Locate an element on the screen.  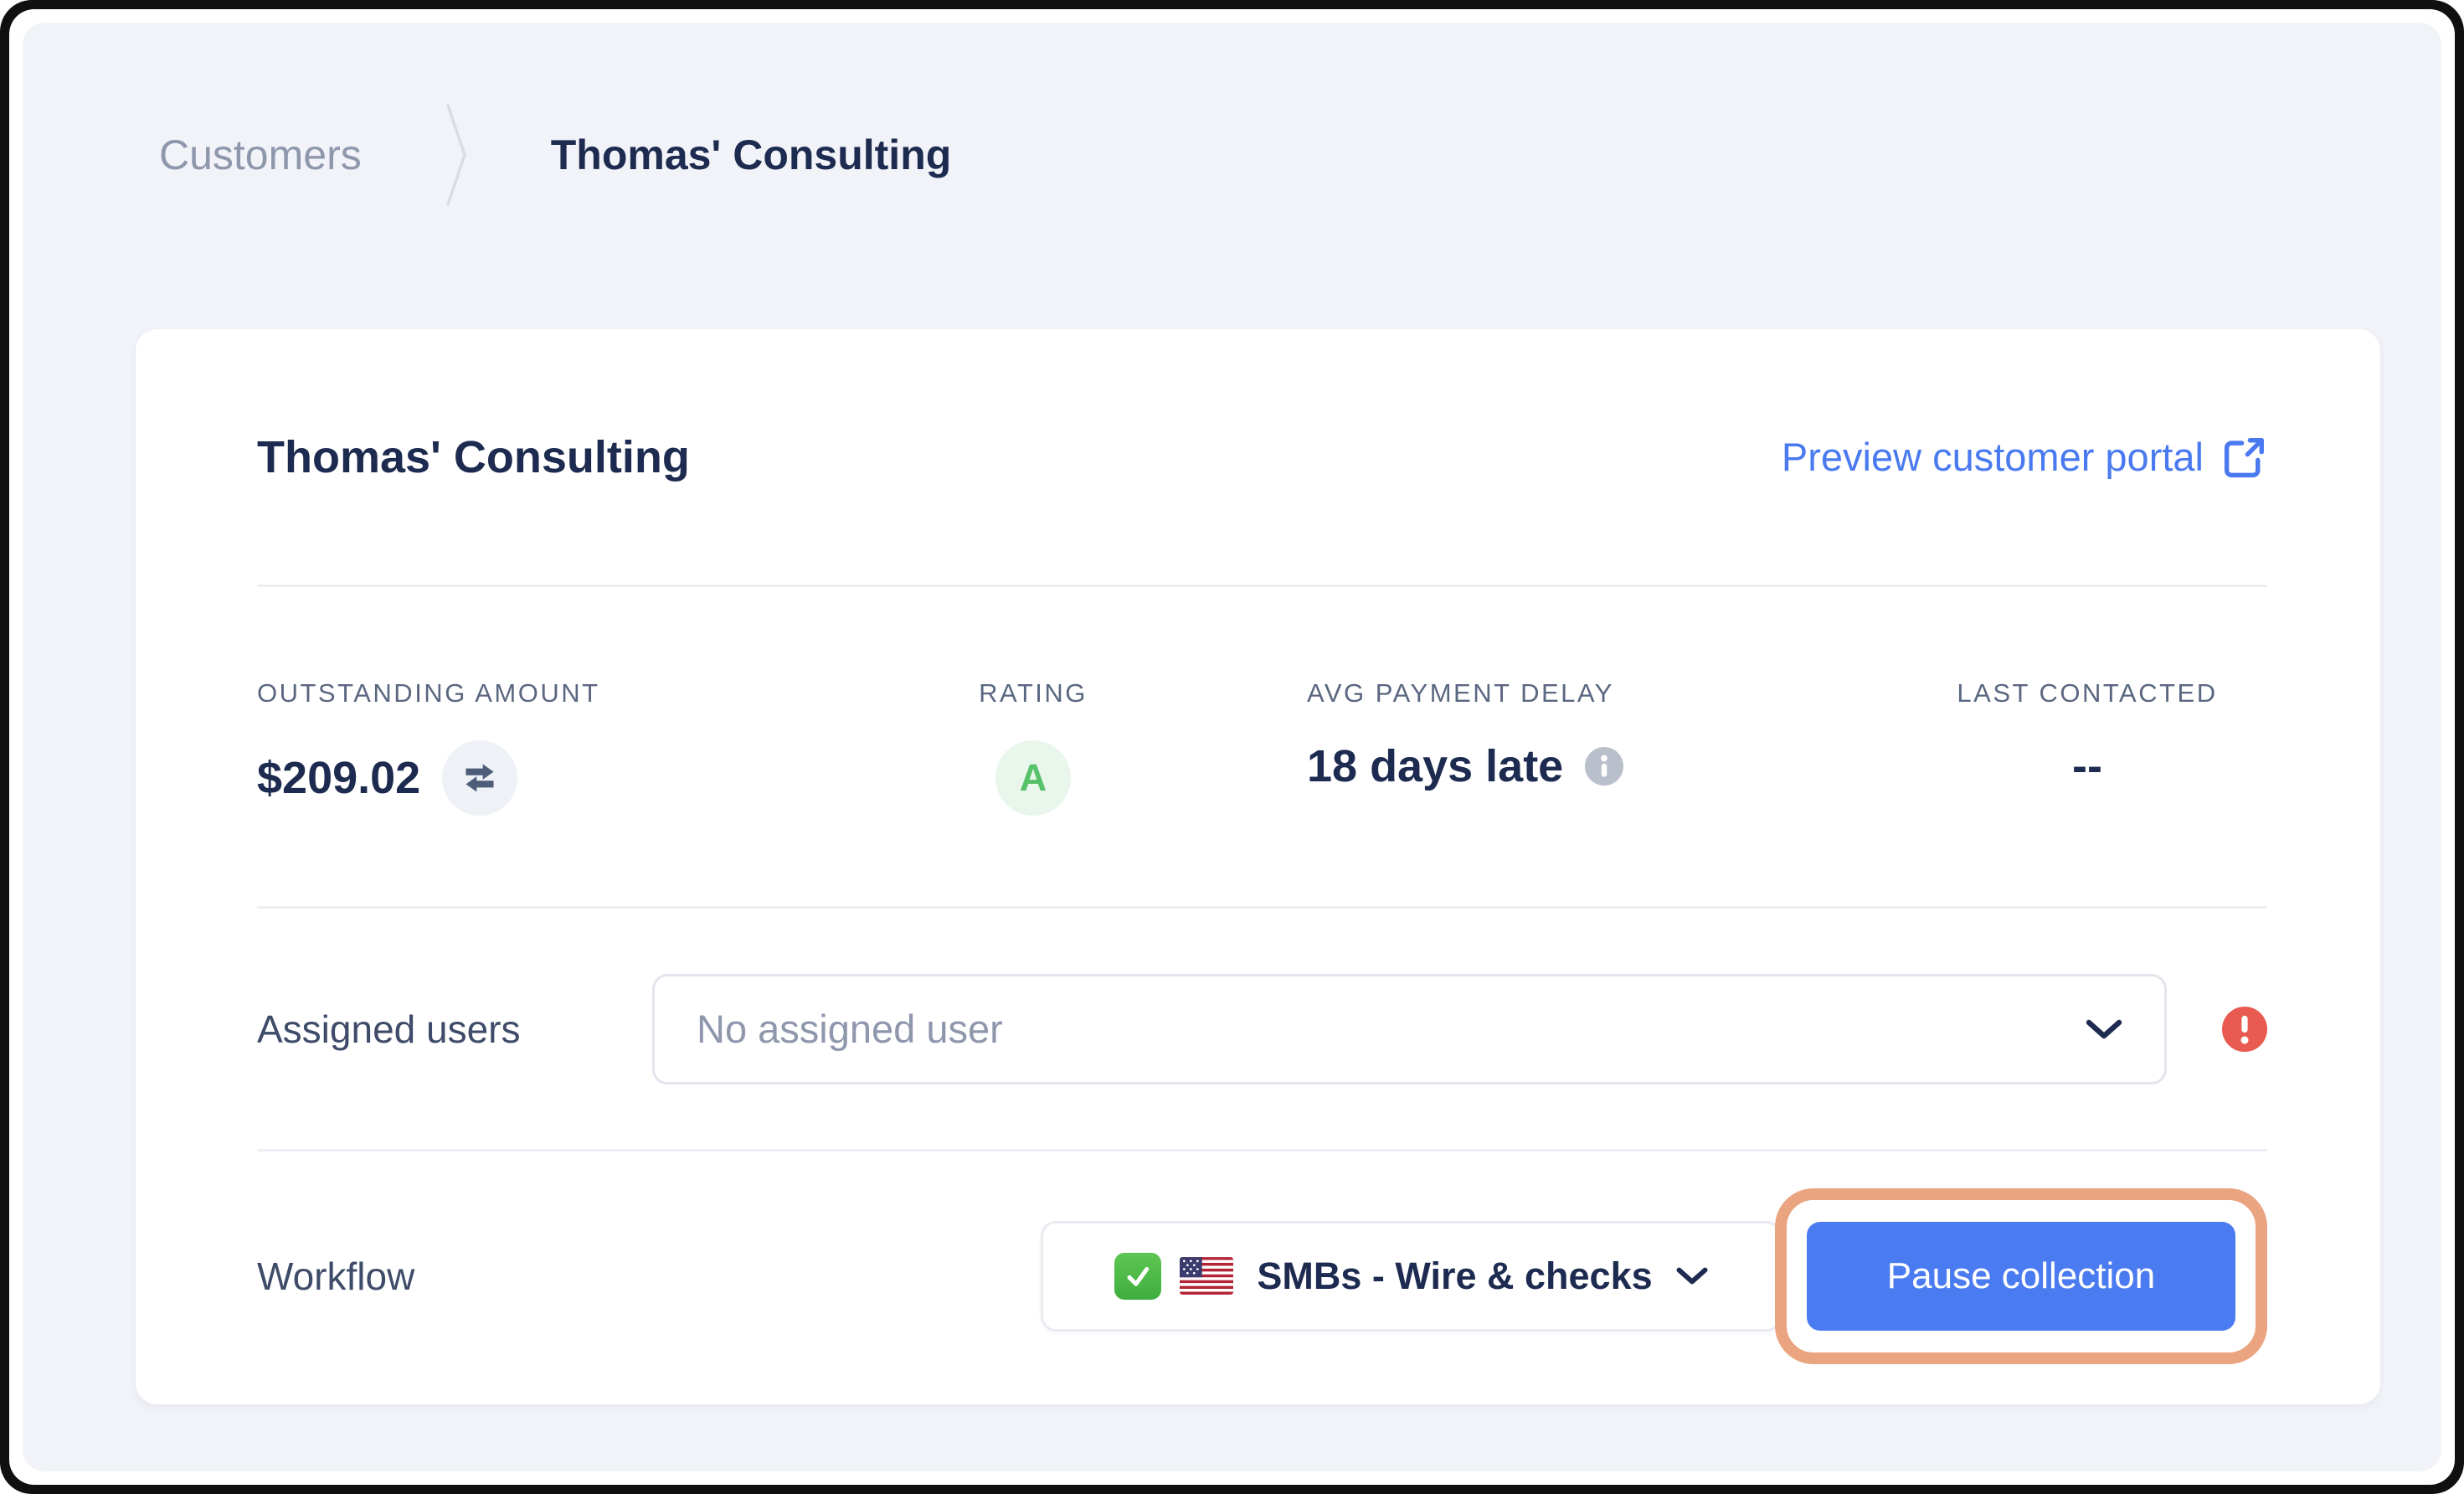
stat-outstanding-amount-value: $209.02 is located at coordinates (339, 777).